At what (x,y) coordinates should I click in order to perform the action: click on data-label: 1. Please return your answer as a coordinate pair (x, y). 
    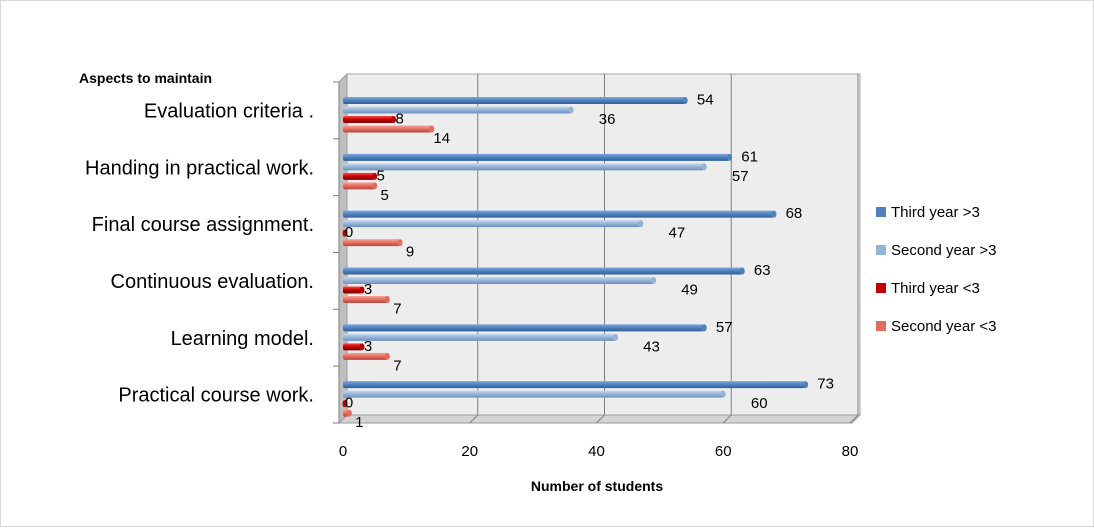
    Looking at the image, I should click on (359, 422).